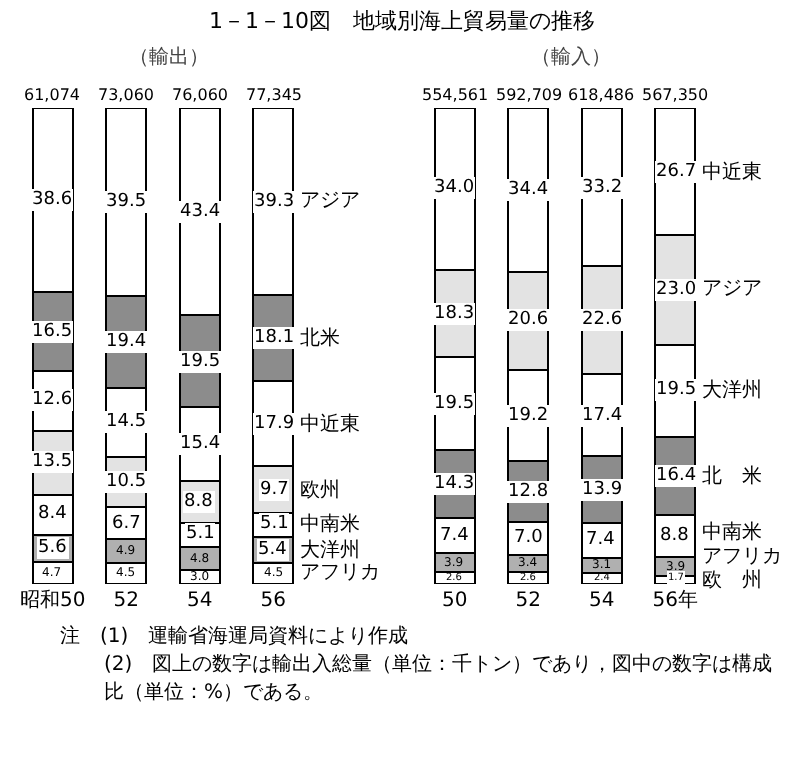  I want to click on data-label: 39.5, so click(126, 202).